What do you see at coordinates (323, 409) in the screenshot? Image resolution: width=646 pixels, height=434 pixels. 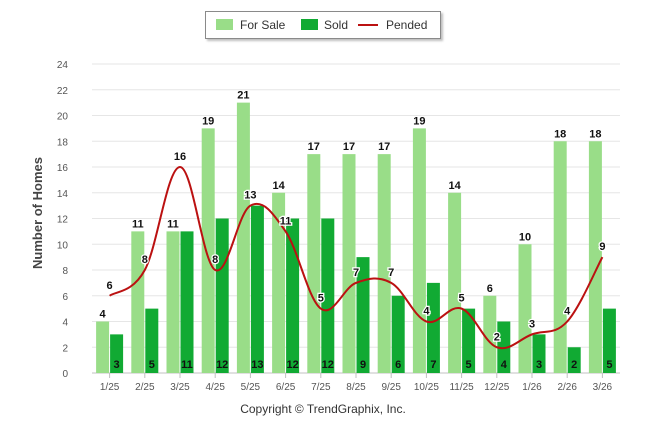 I see `copyright-text: Copyright © TrendGraphix, Inc.` at bounding box center [323, 409].